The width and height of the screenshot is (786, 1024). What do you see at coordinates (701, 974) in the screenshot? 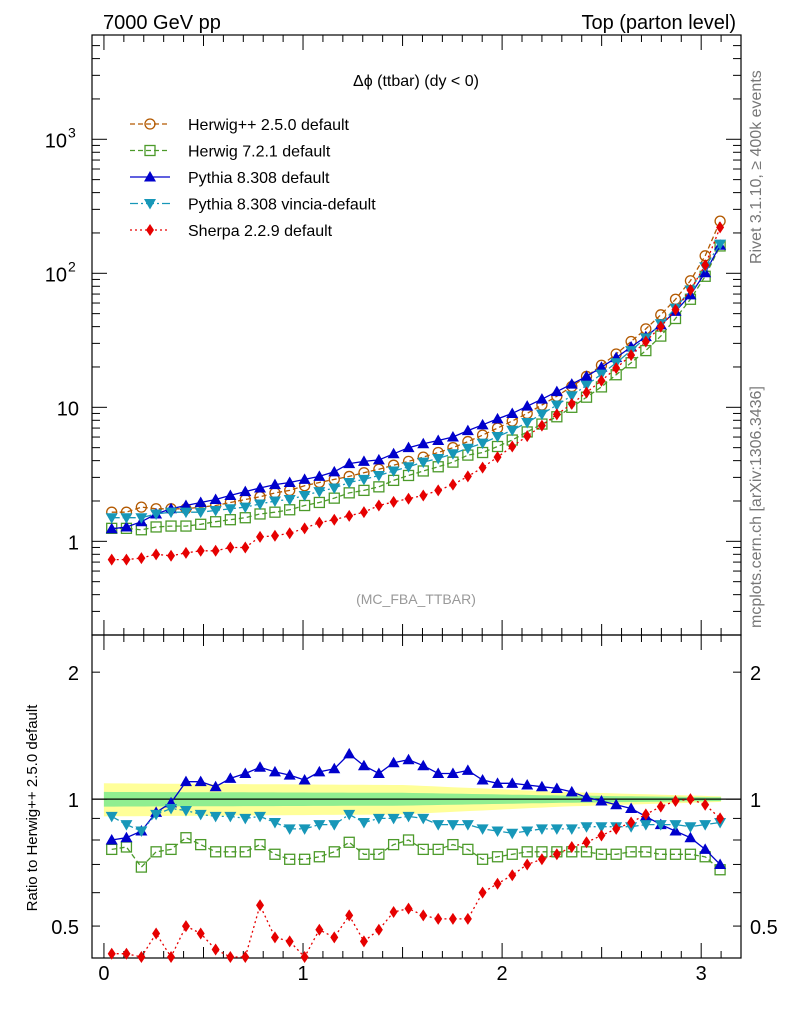
I see `ratio-xtick-label: 3` at bounding box center [701, 974].